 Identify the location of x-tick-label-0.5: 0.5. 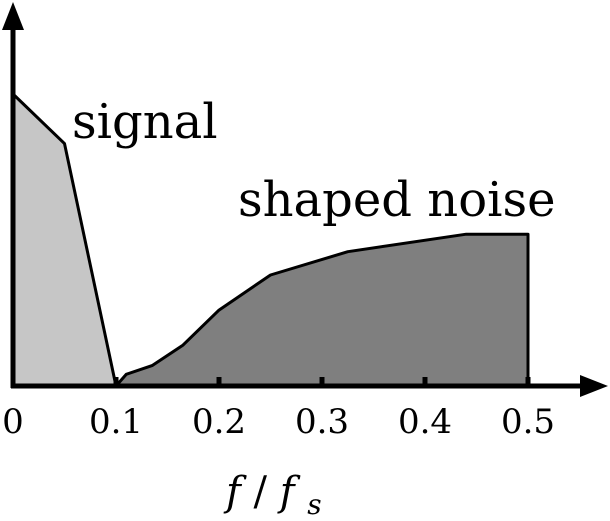
(528, 422).